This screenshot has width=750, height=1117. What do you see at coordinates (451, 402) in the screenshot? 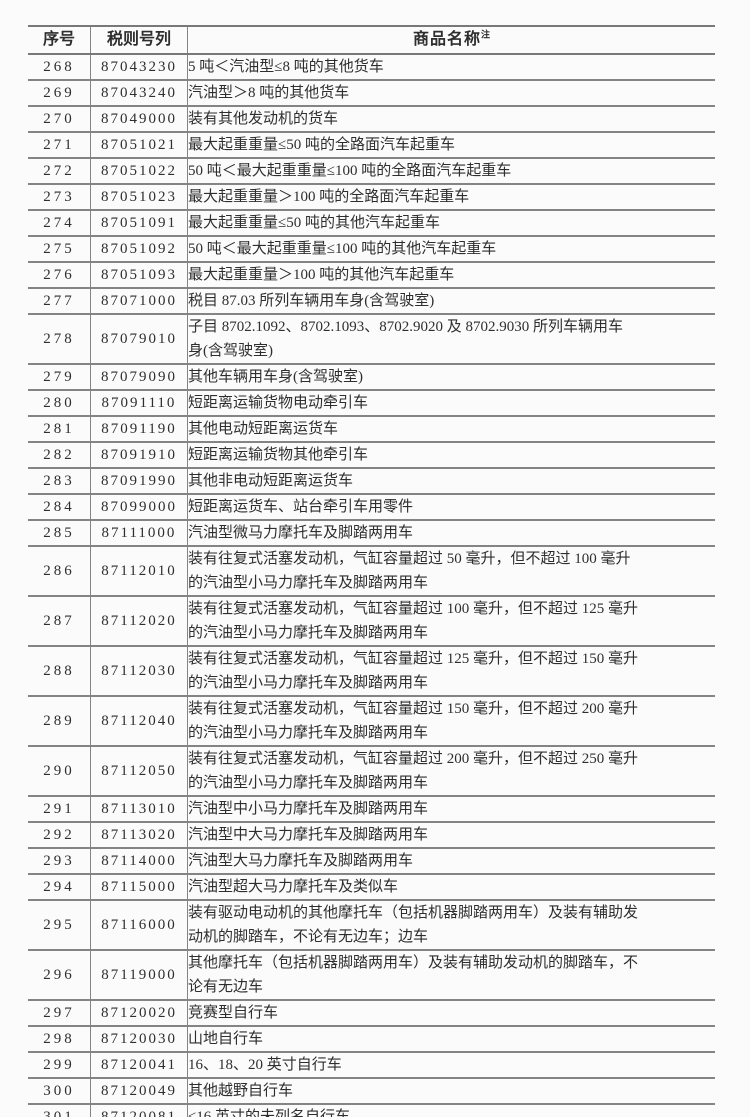
I see `product-name-cell: 短距离运输货物电动牵引车` at bounding box center [451, 402].